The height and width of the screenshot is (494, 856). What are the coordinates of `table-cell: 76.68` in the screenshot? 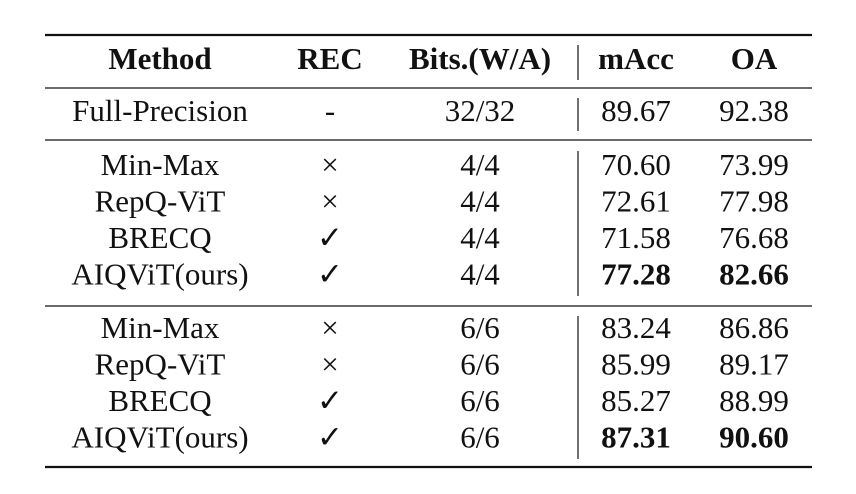 It's located at (754, 237).